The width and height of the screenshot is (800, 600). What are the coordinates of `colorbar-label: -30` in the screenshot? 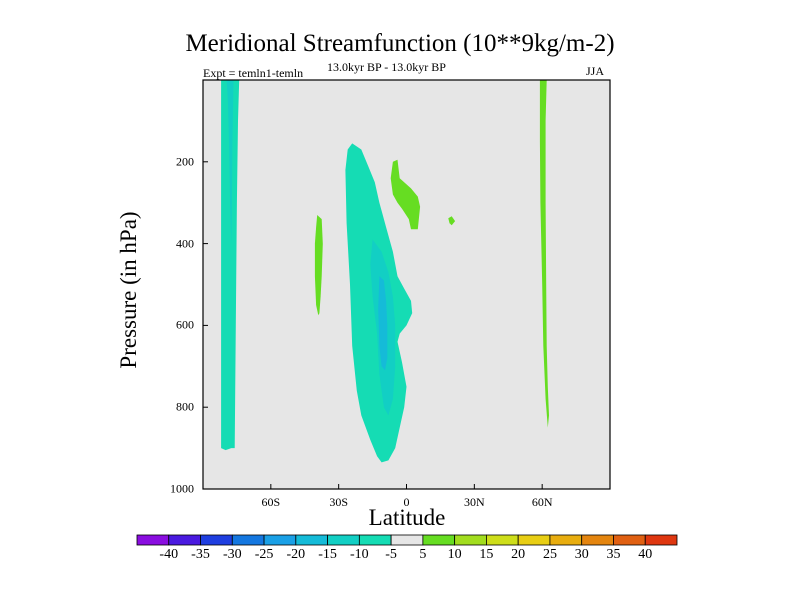 It's located at (232, 554).